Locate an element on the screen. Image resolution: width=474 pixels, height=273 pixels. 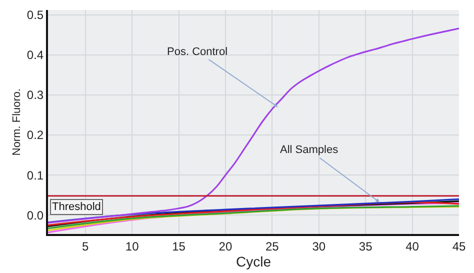
y-tick-label: 0.2 is located at coordinates (35, 135).